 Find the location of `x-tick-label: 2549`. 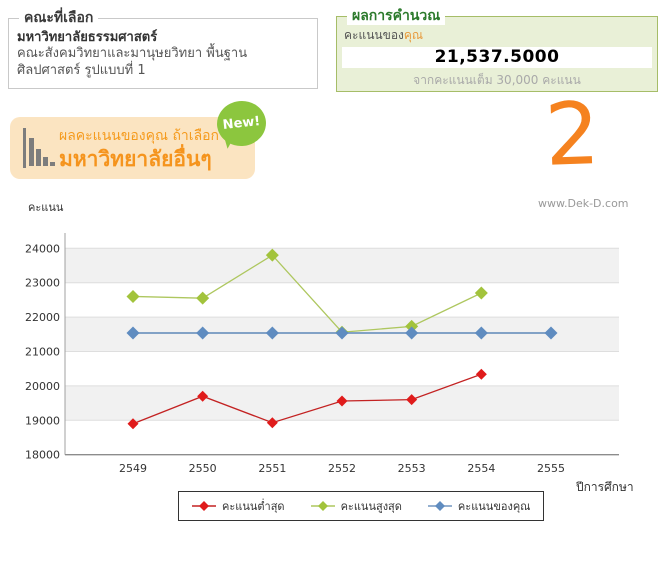

x-tick-label: 2549 is located at coordinates (133, 468).